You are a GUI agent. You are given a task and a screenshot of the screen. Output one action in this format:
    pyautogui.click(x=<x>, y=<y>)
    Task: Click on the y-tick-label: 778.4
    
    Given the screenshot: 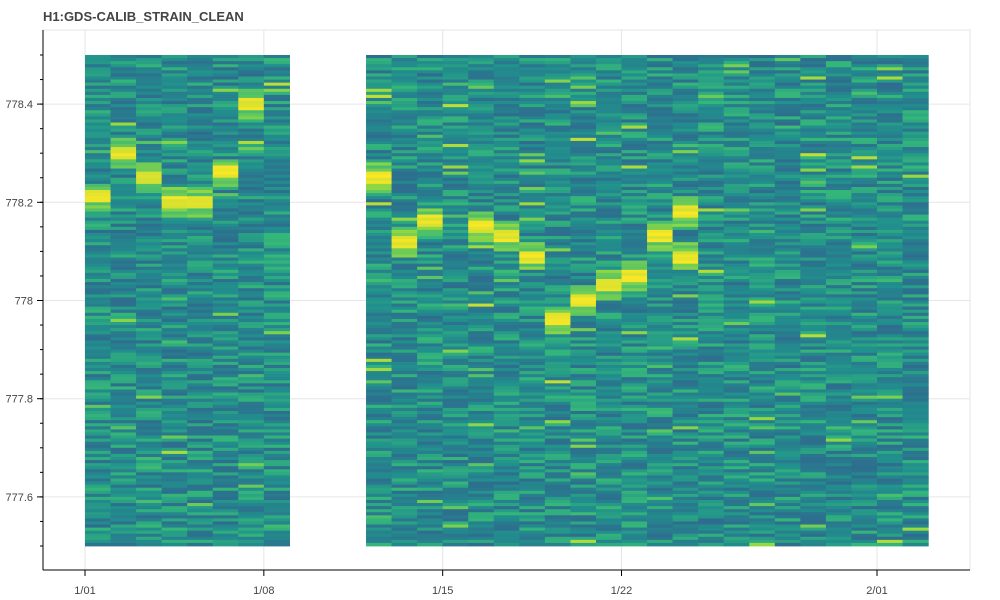 What is the action you would take?
    pyautogui.click(x=19, y=105)
    